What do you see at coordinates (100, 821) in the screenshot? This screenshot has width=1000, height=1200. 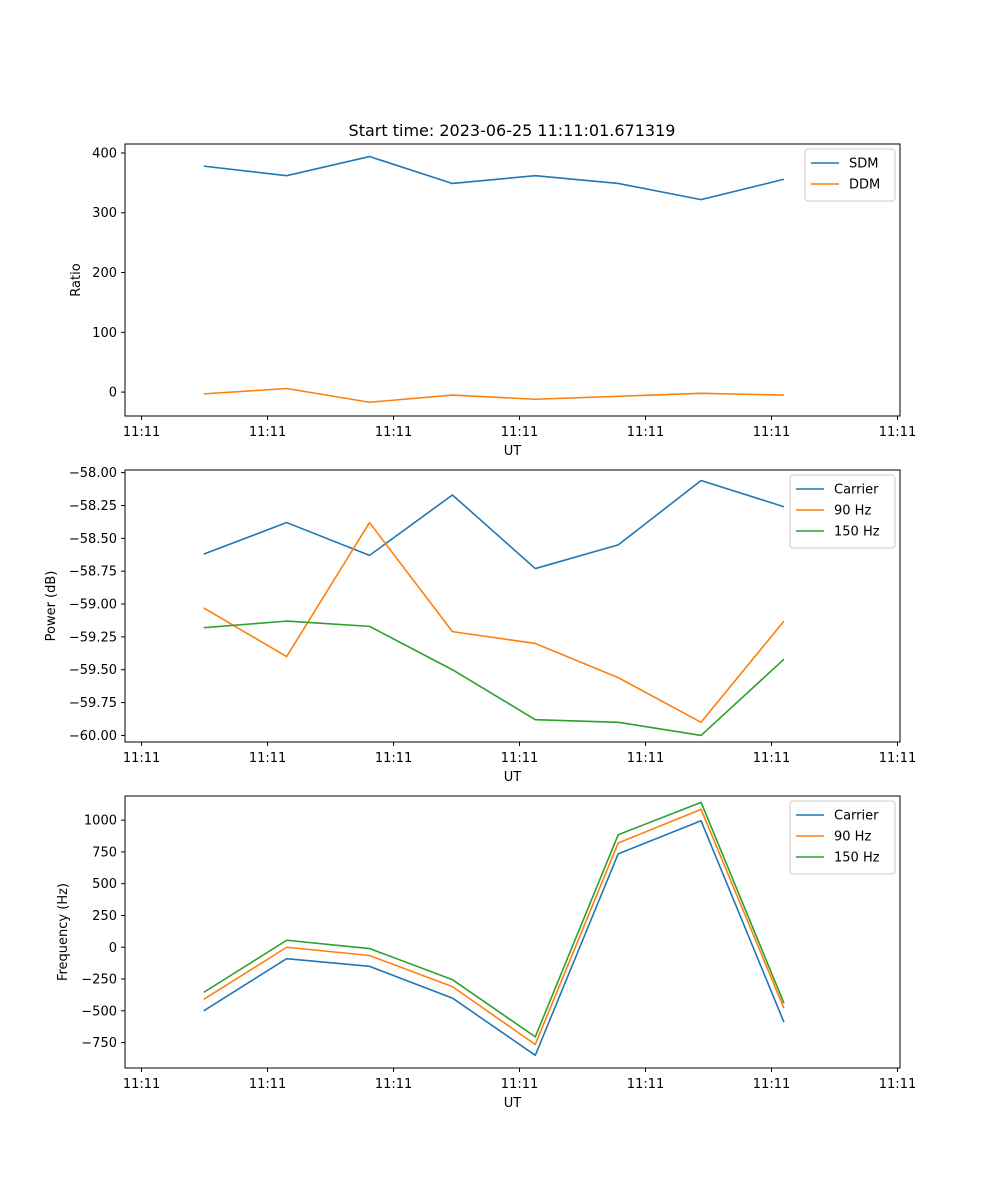 I see `y-tick-label: 1000` at bounding box center [100, 821].